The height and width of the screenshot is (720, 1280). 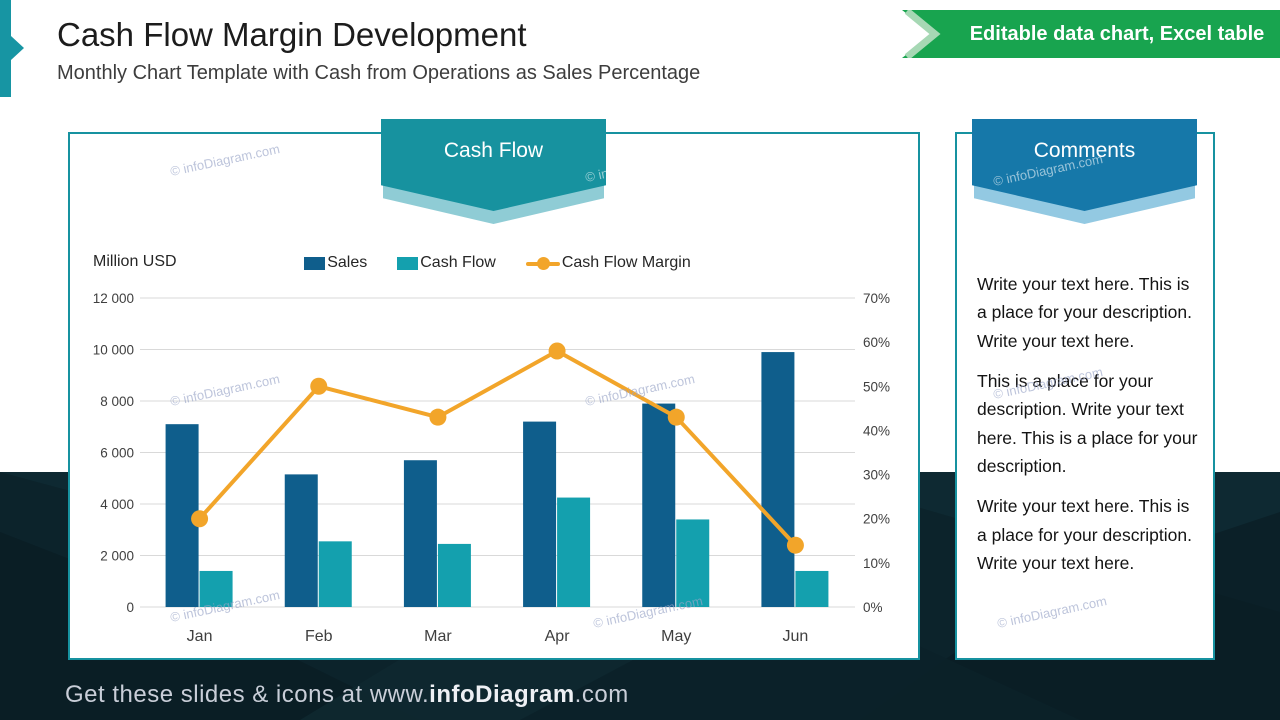 I want to click on legend-item: Sales, so click(x=335, y=263).